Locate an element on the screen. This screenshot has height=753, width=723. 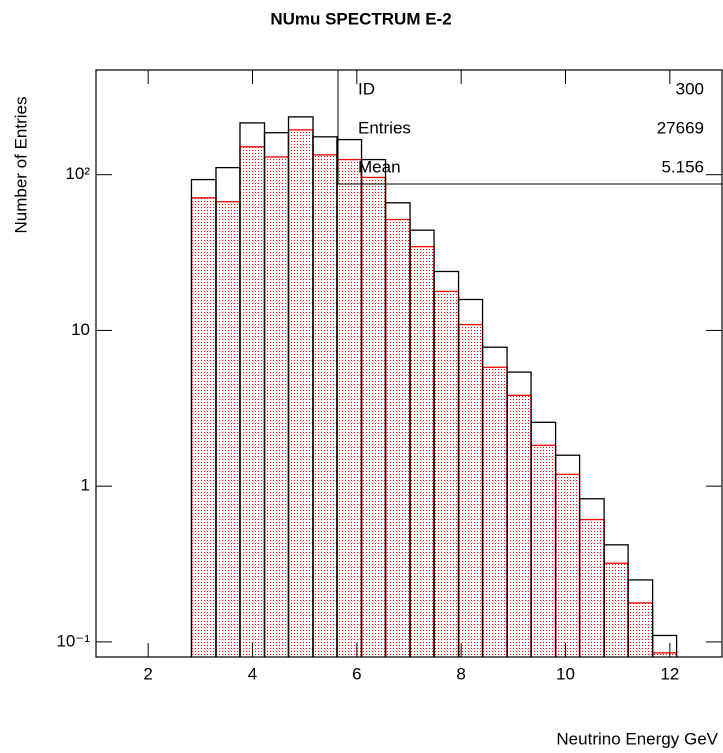
stats-box: ID 300 Entries 27669 Mean 5.156 is located at coordinates (529, 127).